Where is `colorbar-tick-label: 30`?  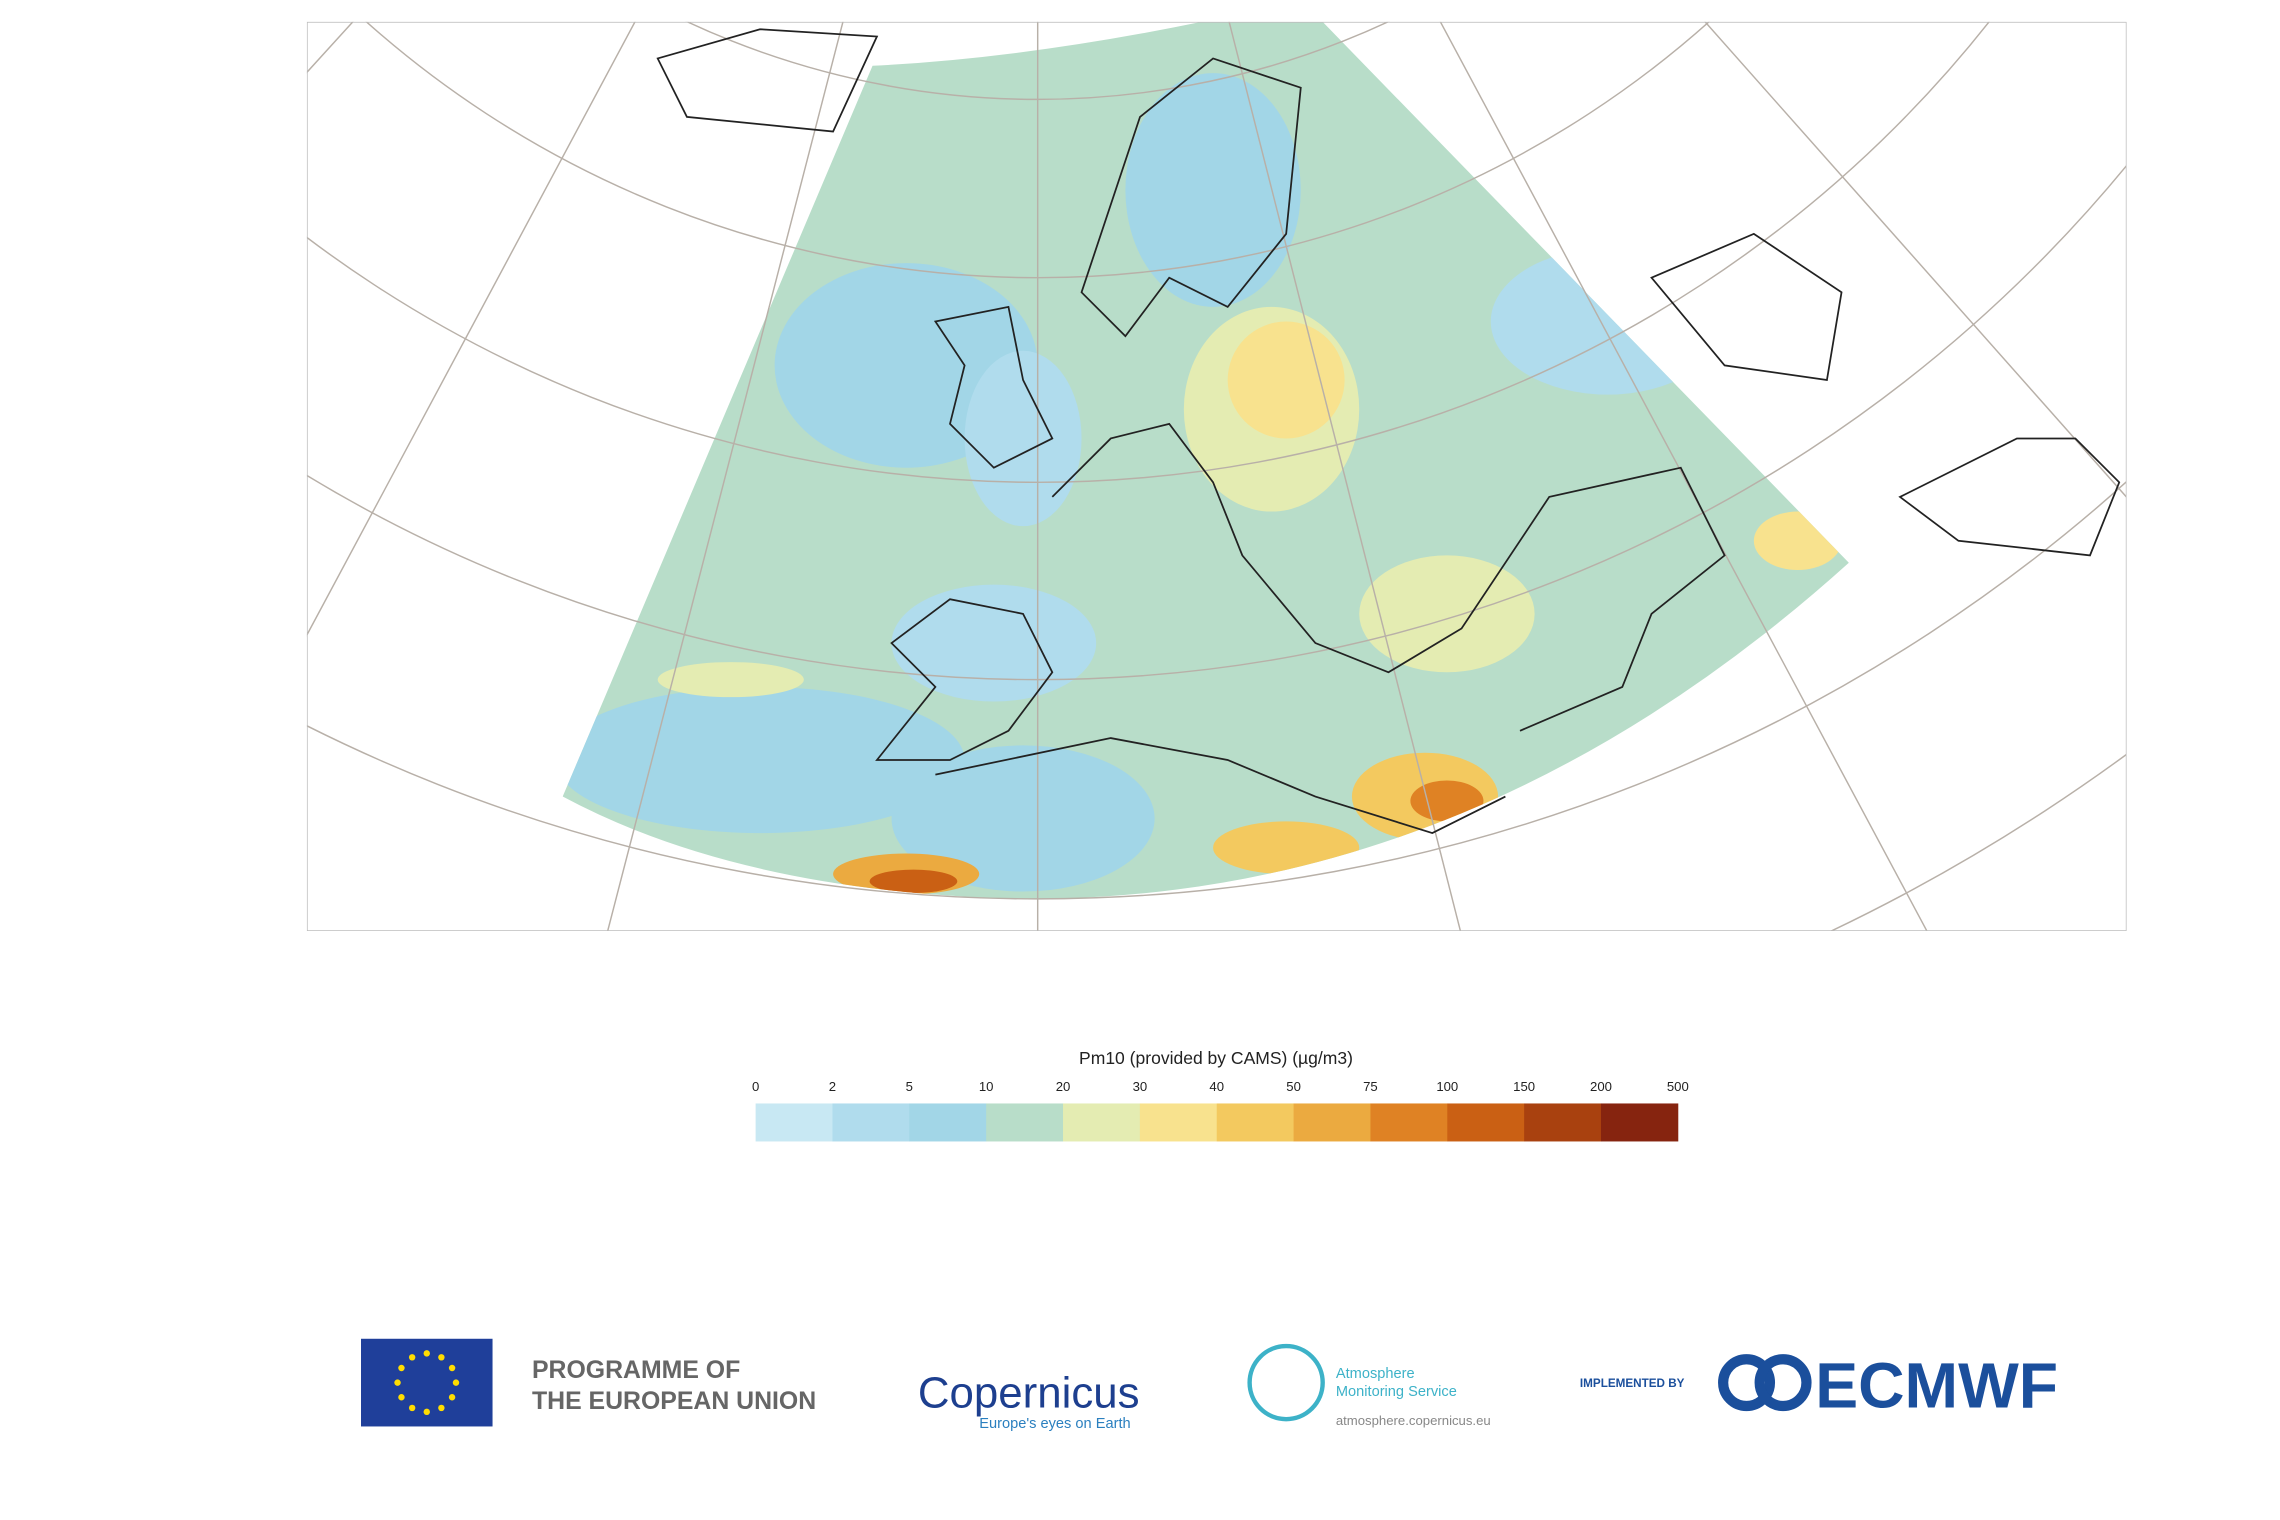 colorbar-tick-label: 30 is located at coordinates (1140, 1086).